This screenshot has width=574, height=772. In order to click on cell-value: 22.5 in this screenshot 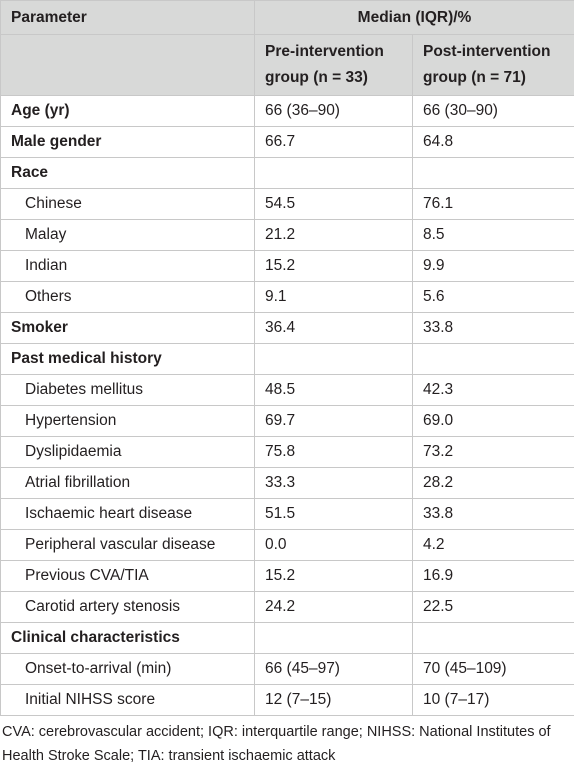, I will do `click(492, 607)`.